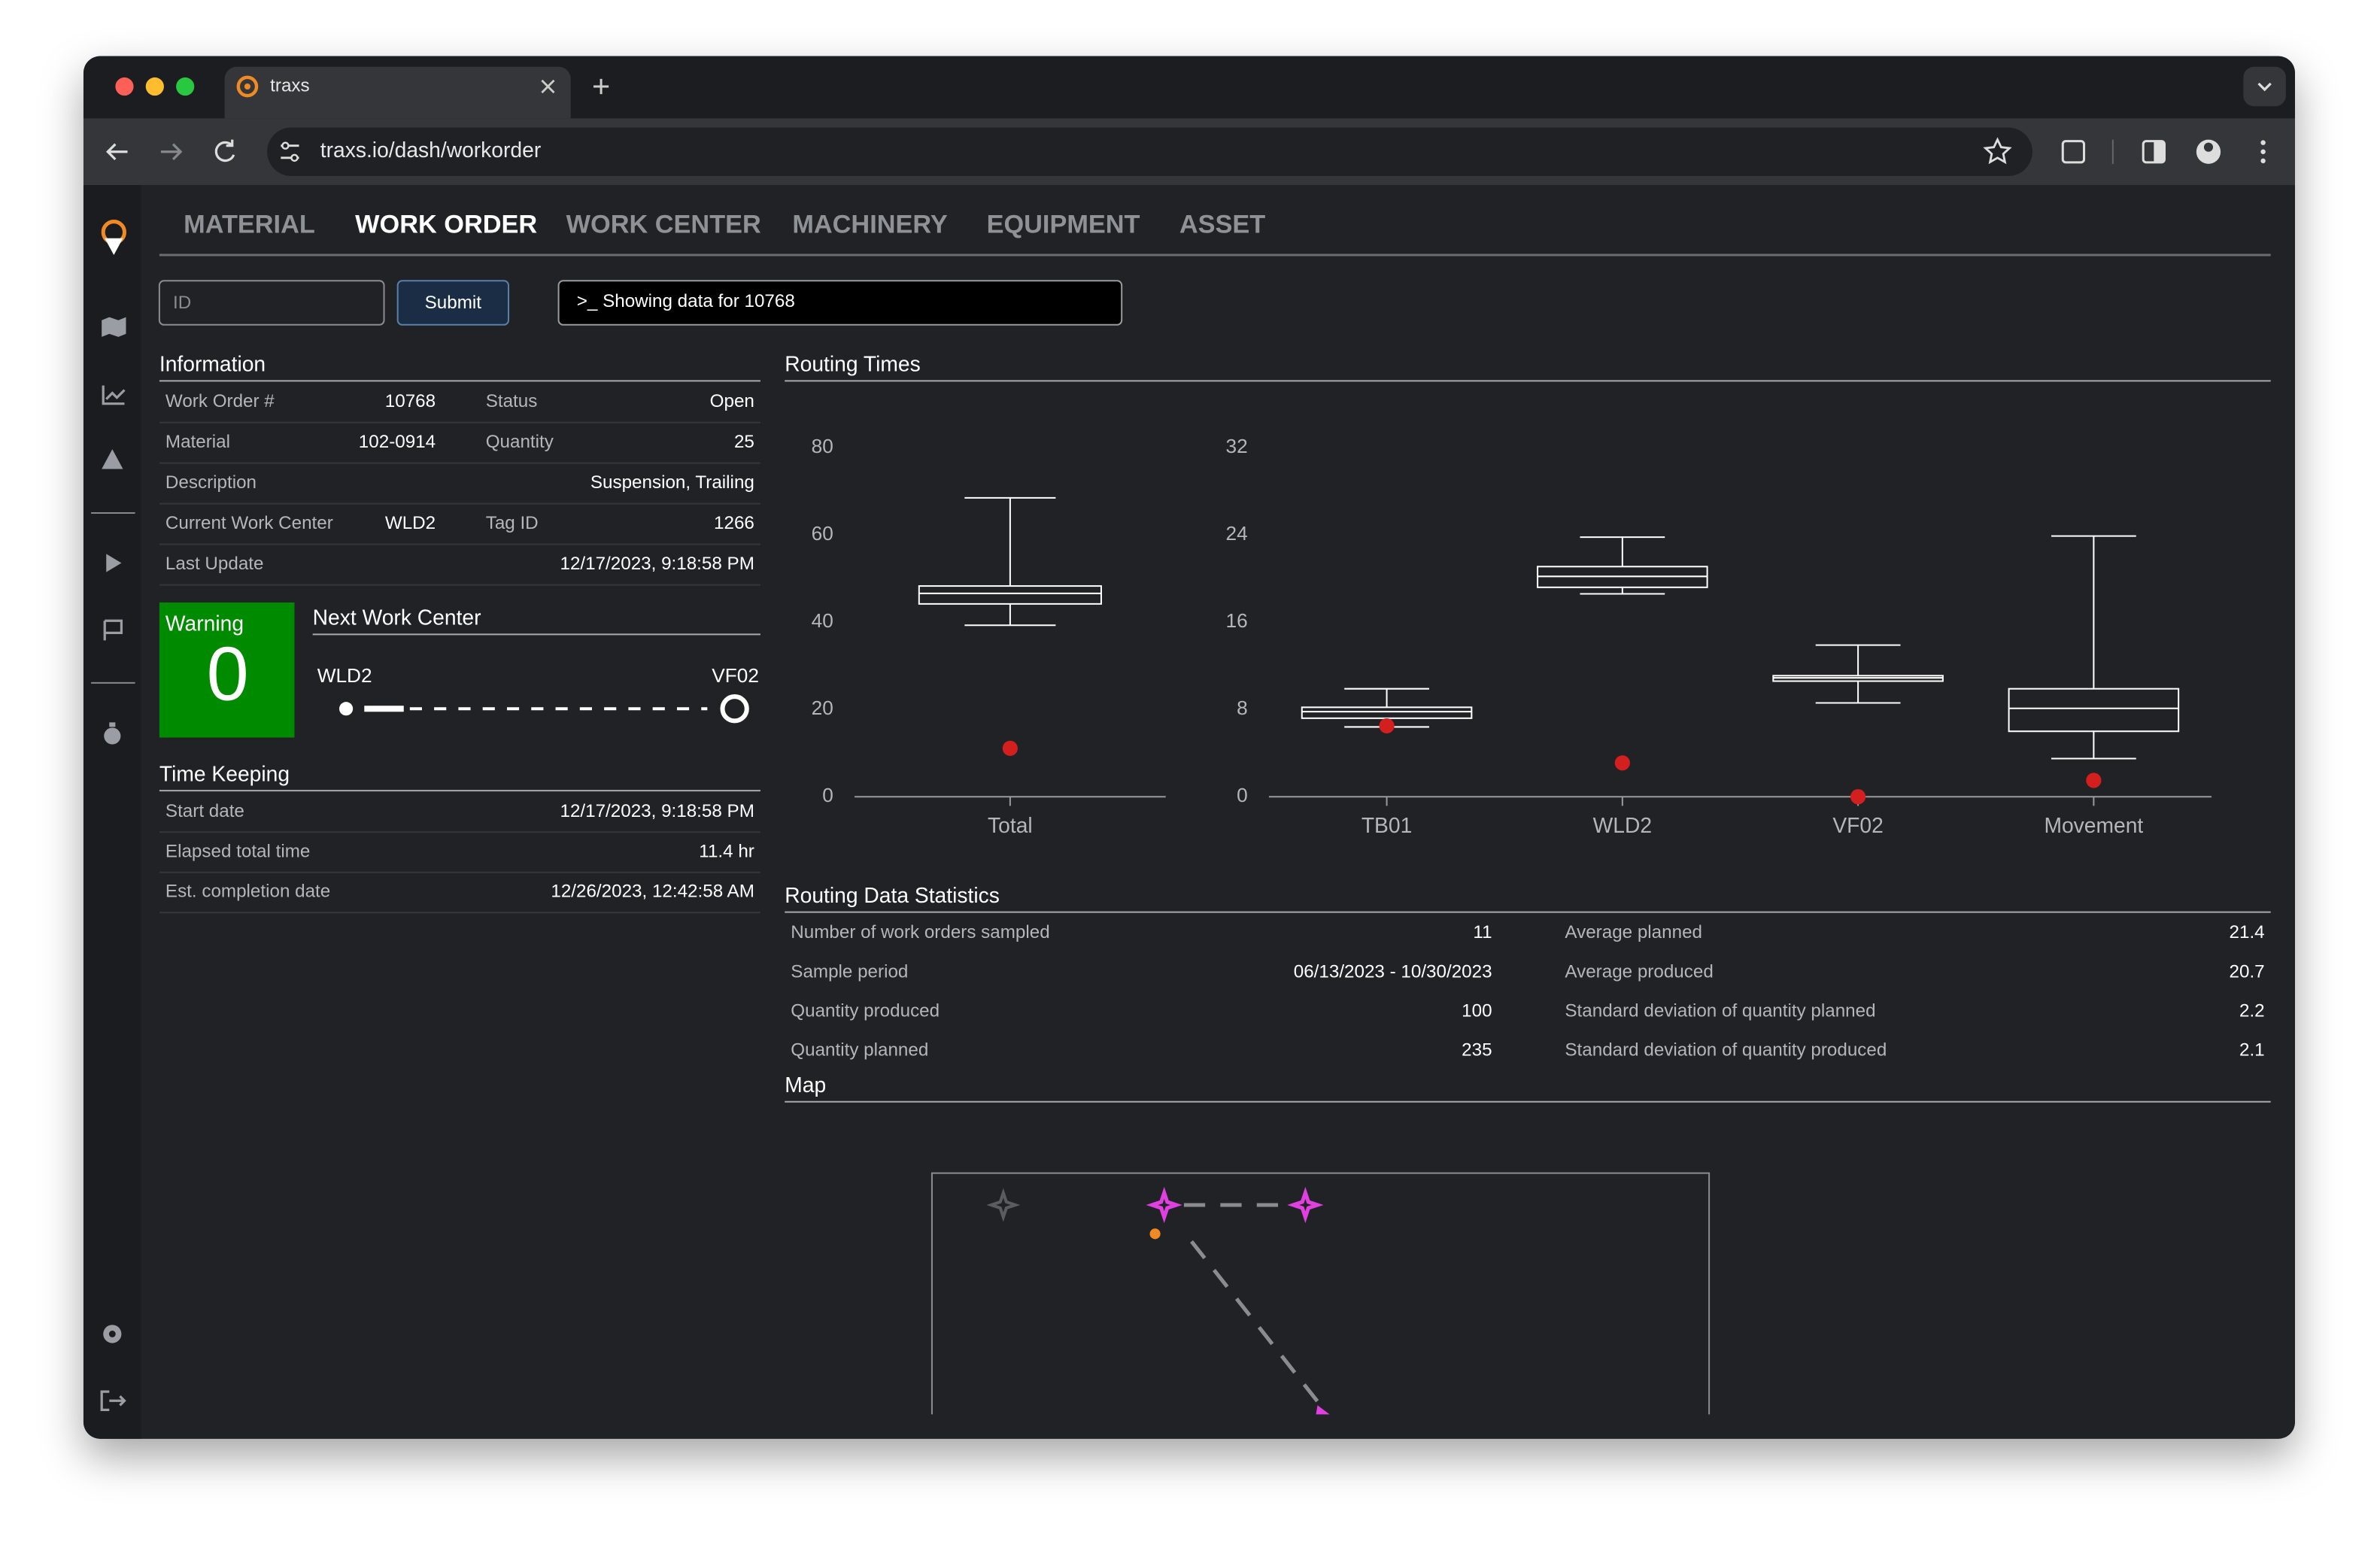 Image resolution: width=2380 pixels, height=1551 pixels. Describe the element at coordinates (870, 225) in the screenshot. I see `nav-tab: MACHINERY` at that location.